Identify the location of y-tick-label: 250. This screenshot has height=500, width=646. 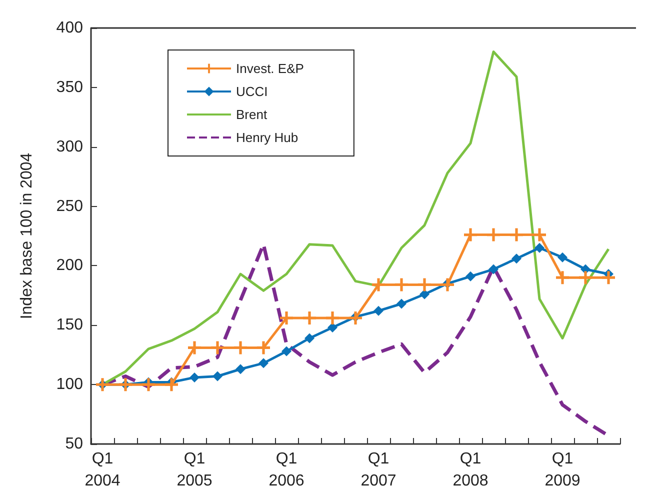
(70, 206).